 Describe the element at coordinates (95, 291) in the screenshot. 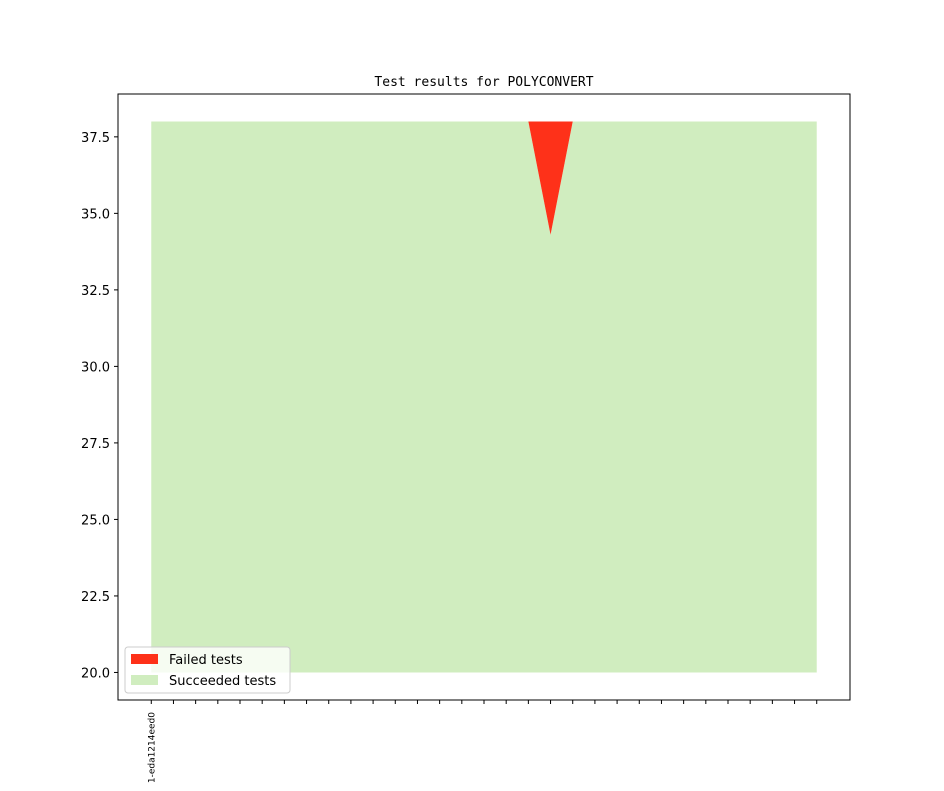

I see `y-tick-label: 32.5` at that location.